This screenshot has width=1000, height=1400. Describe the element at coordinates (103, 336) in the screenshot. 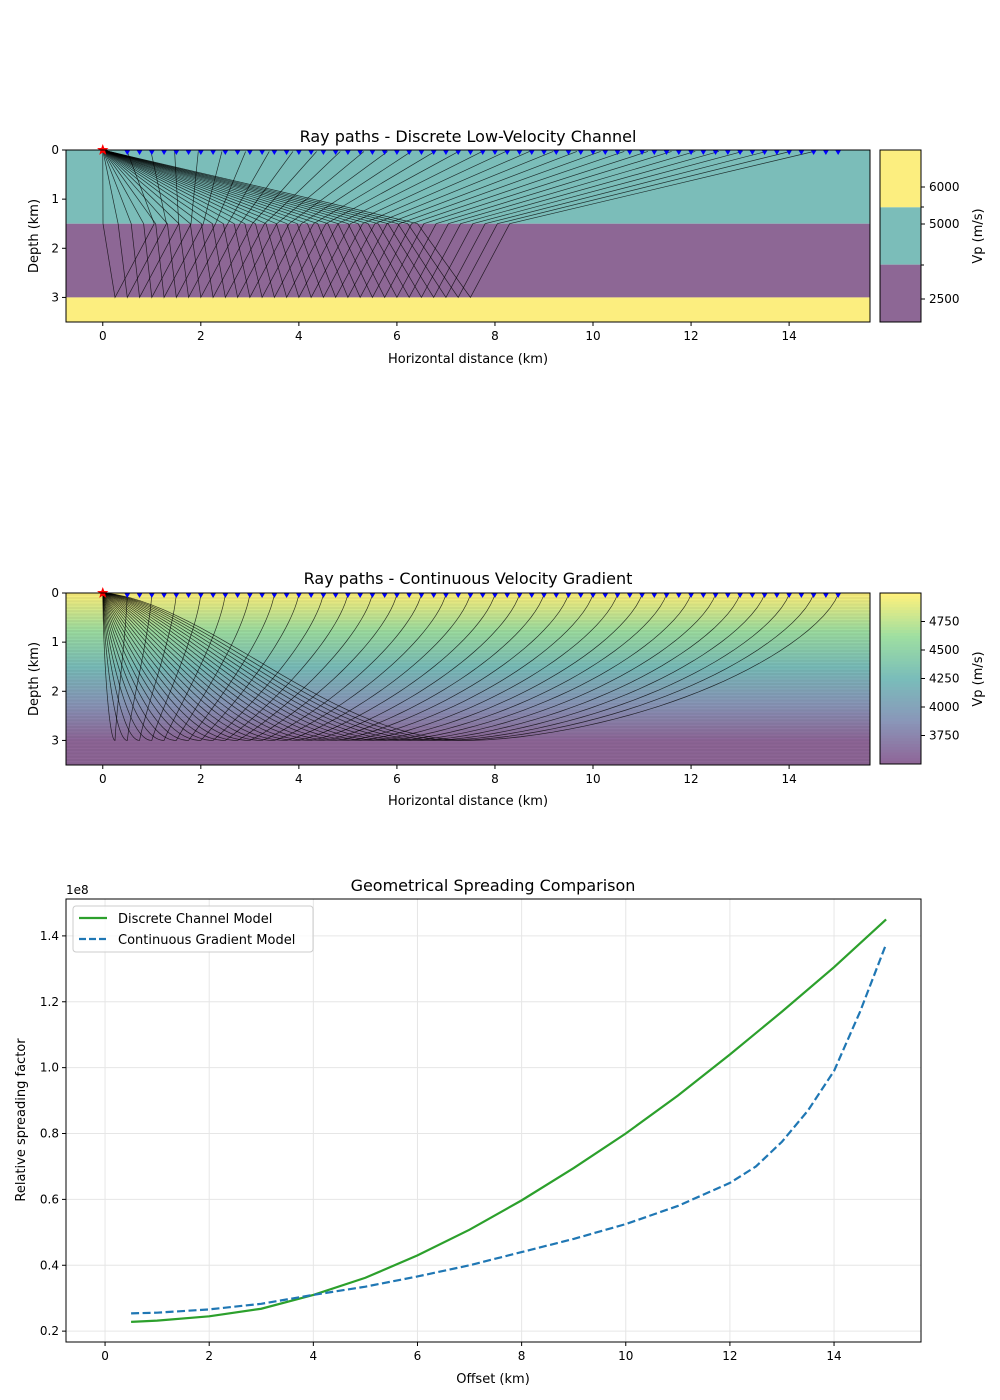

I see `x-tick-label: 0` at that location.